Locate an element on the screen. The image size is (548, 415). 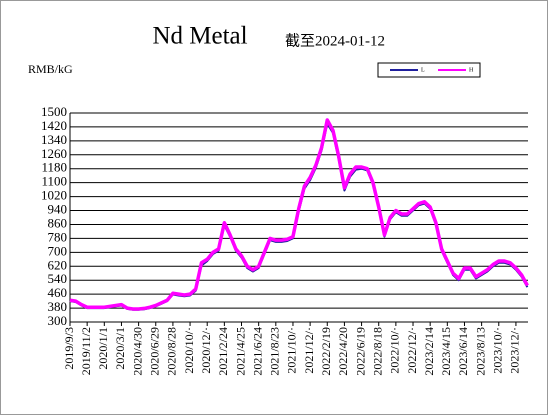
x-tick-label: 2021/10/· is located at coordinates (292, 350).